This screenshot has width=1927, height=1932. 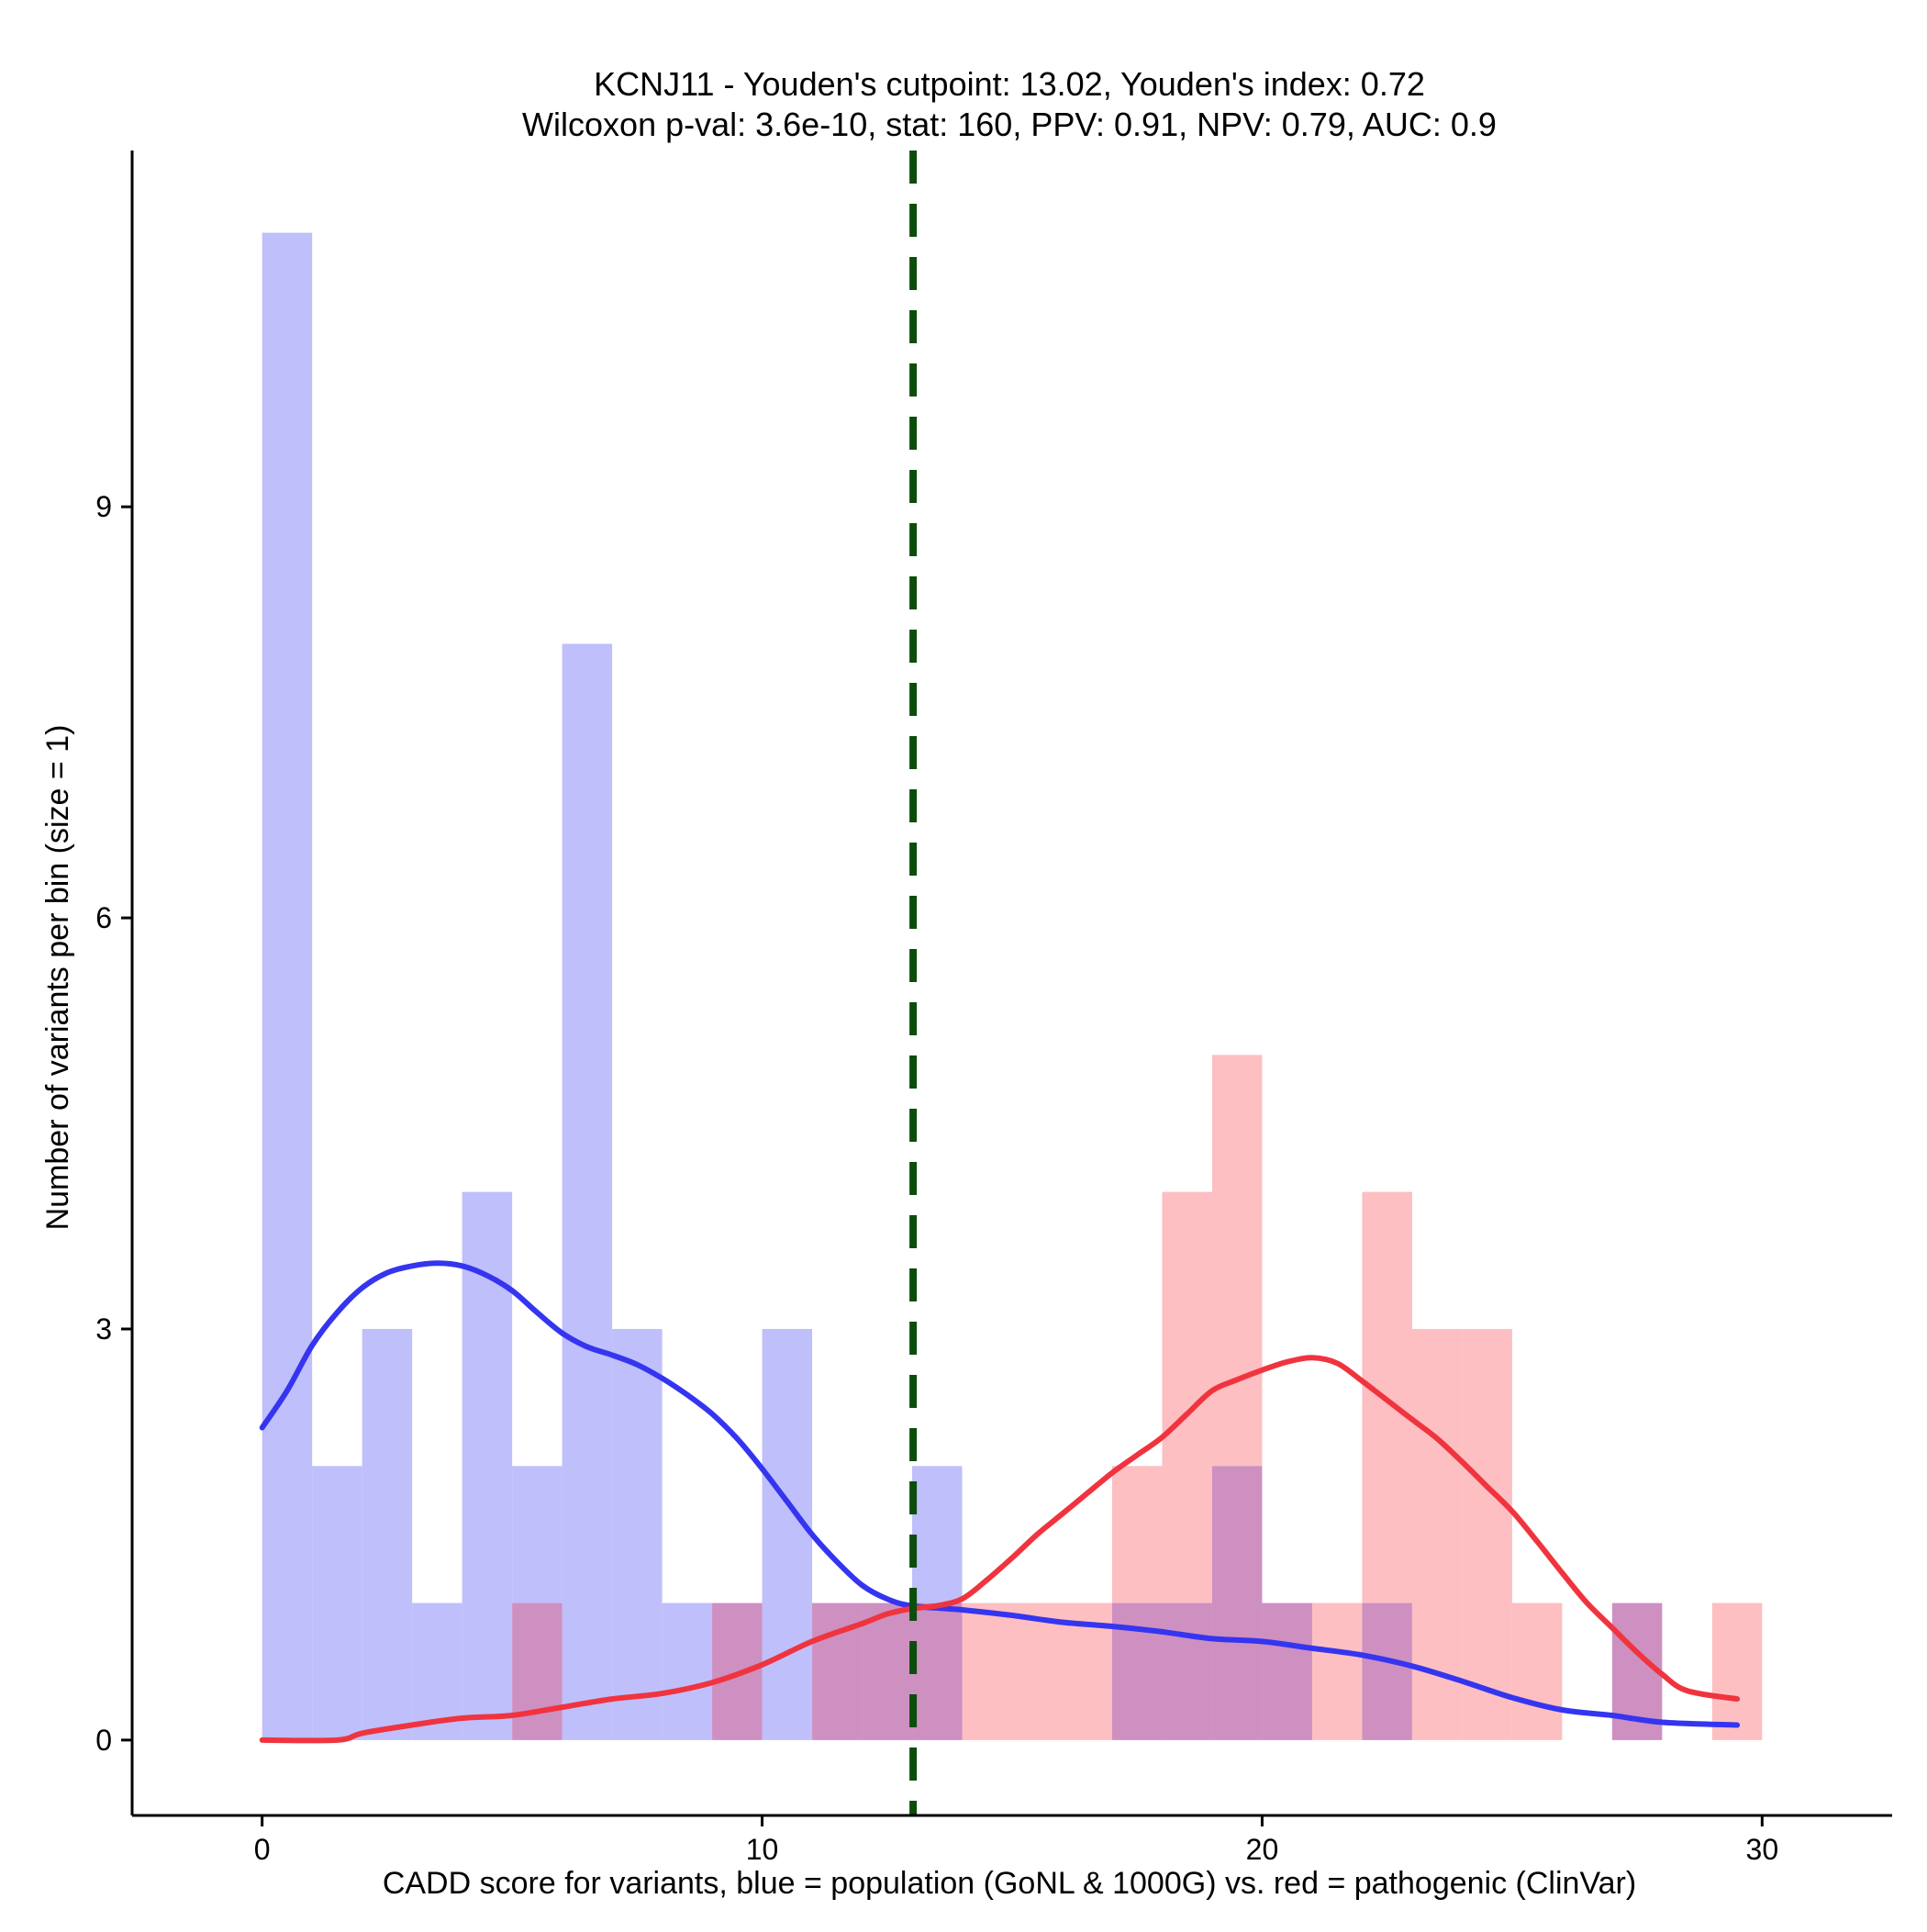 What do you see at coordinates (103, 506) in the screenshot?
I see `y-tick-label: 9` at bounding box center [103, 506].